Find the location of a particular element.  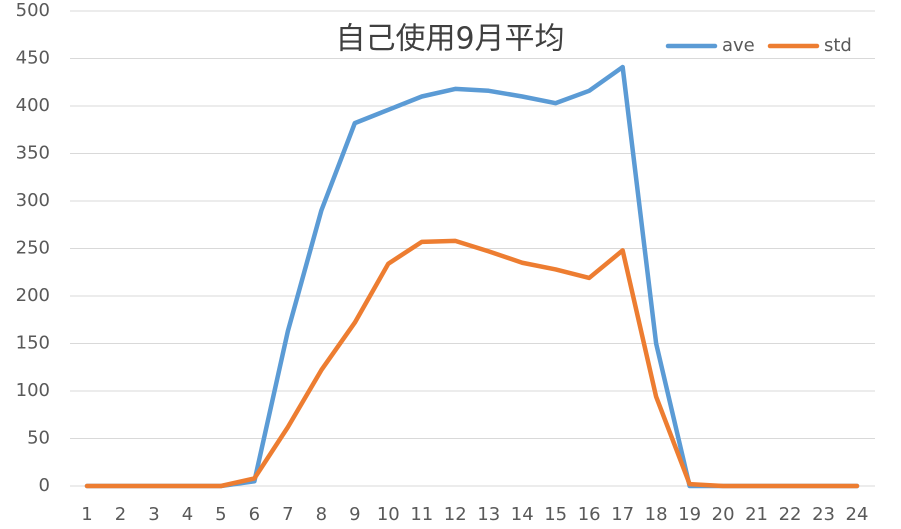

x-tick-label: 12 is located at coordinates (455, 514).